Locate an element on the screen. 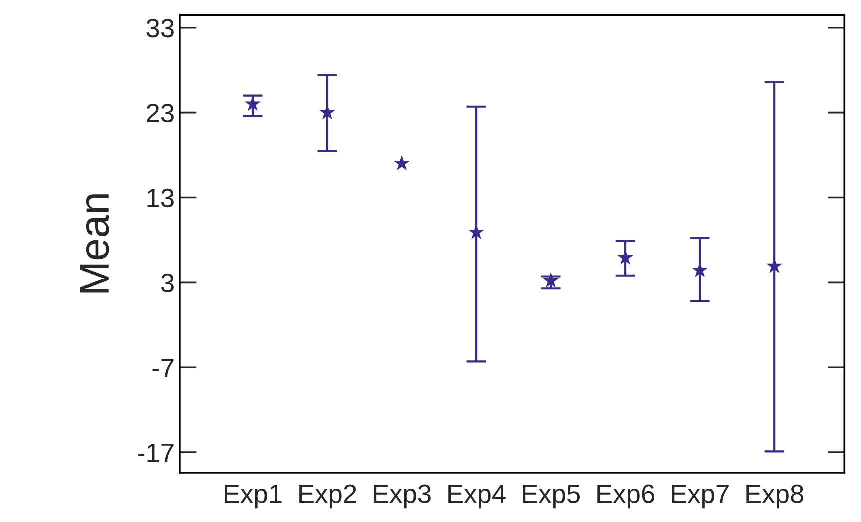 This screenshot has height=522, width=861. x-tick-label: Exp6 is located at coordinates (626, 496).